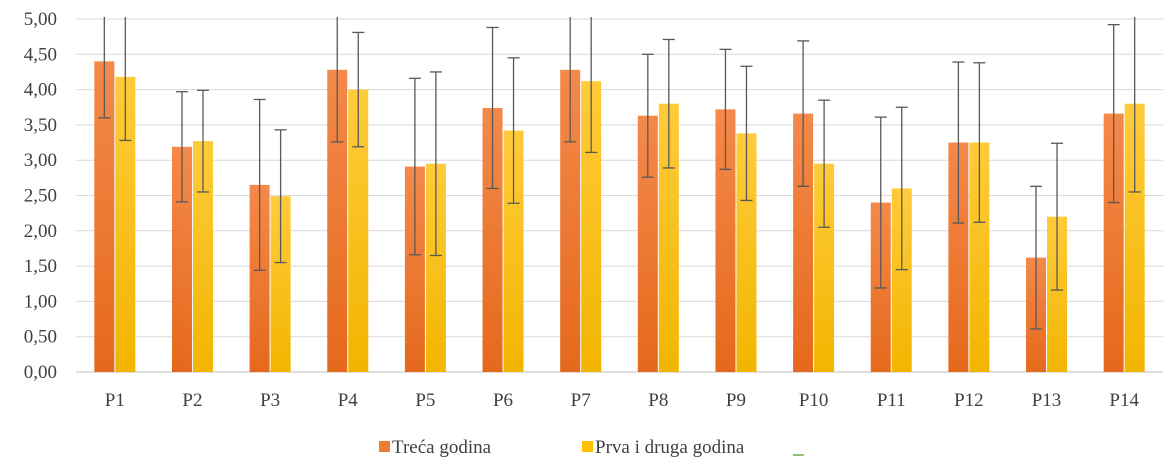  What do you see at coordinates (280, 284) in the screenshot?
I see `bar-series2-P3` at bounding box center [280, 284].